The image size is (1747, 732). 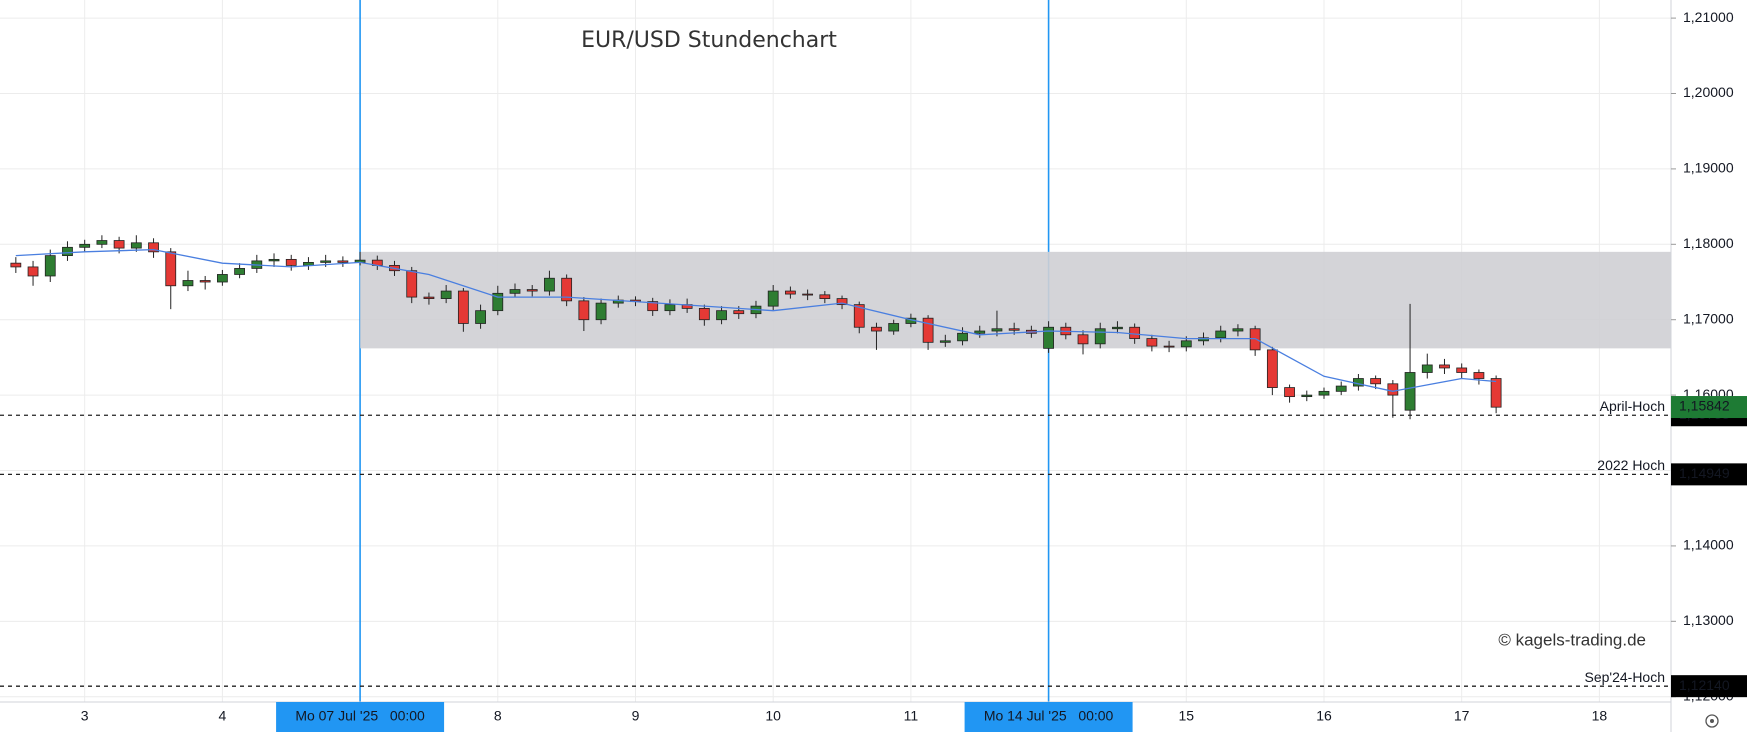 I want to click on zone-layer, so click(x=1015, y=300).